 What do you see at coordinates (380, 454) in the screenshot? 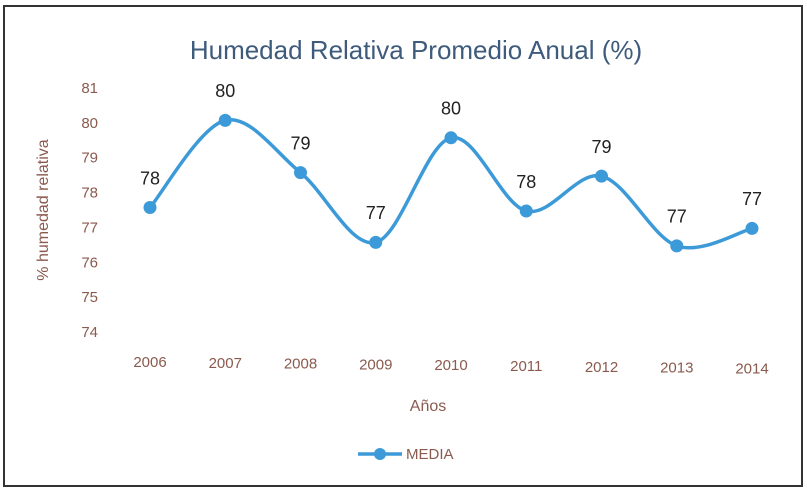
I see `legend-marker` at bounding box center [380, 454].